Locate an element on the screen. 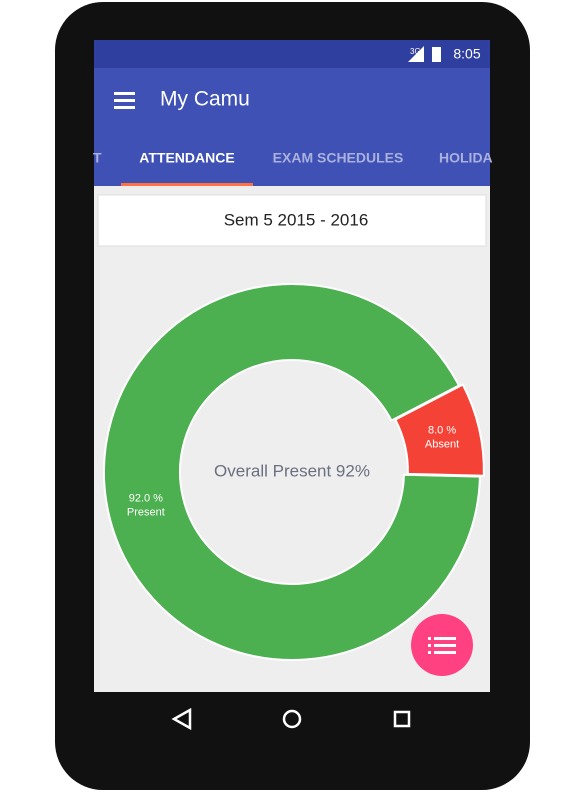  signal-icon is located at coordinates (416, 54).